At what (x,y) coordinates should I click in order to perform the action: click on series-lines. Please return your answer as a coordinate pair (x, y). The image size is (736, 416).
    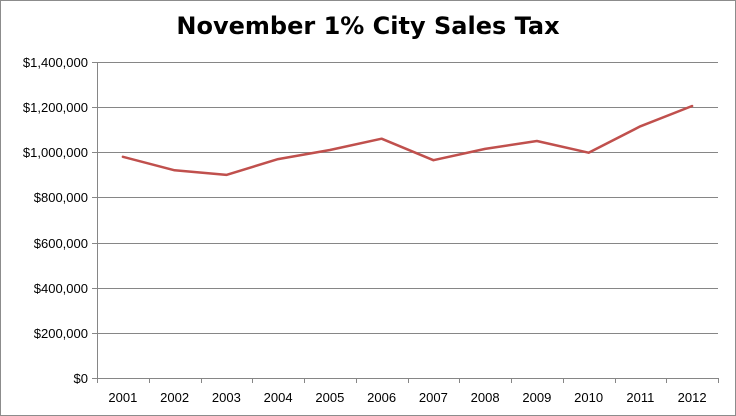
    Looking at the image, I should click on (407, 140).